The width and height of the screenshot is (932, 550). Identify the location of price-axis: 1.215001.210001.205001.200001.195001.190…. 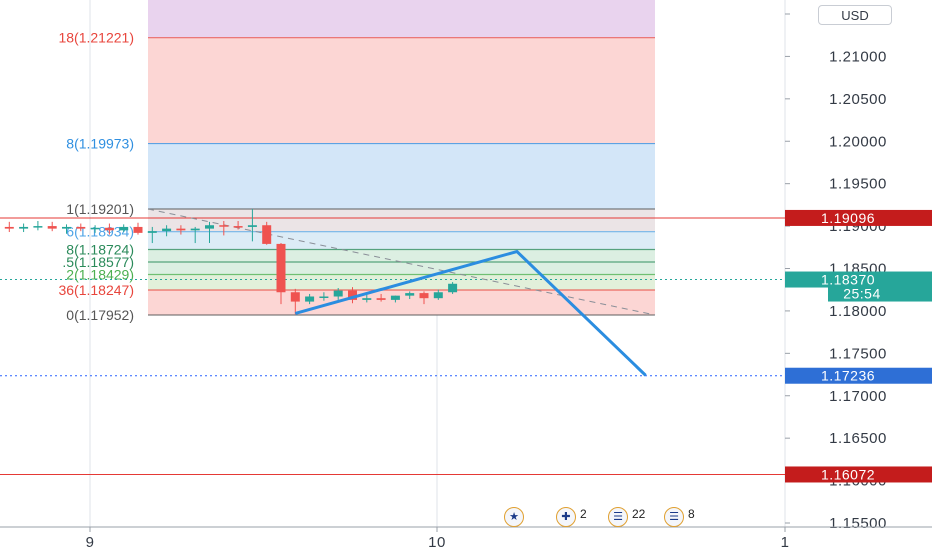
(836, 269).